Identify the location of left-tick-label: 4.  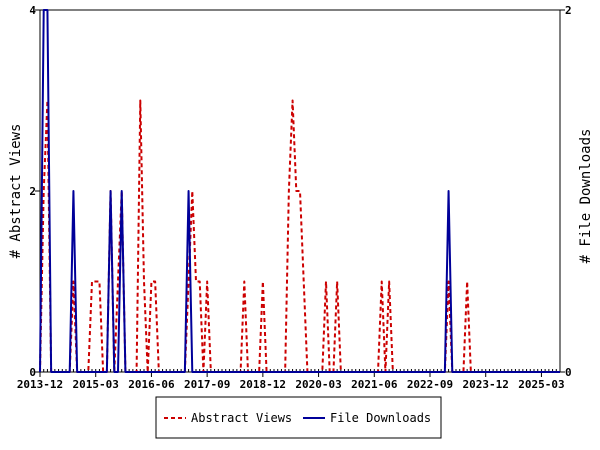
(32, 10).